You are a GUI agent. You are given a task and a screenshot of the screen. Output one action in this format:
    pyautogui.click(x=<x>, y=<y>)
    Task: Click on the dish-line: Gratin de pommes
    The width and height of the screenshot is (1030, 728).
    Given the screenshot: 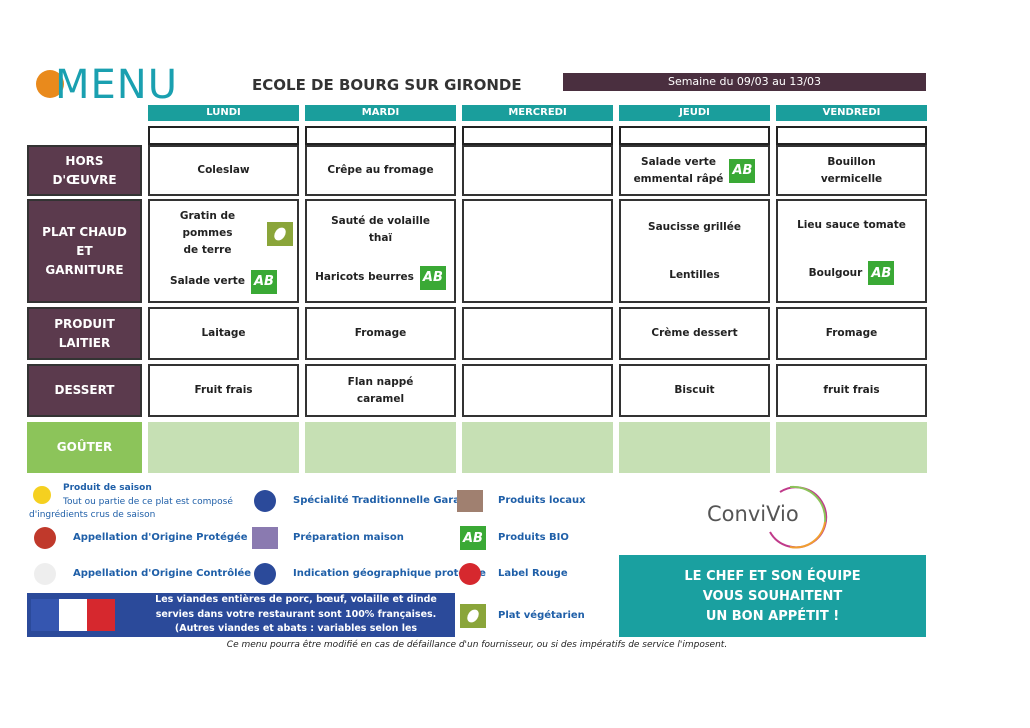 What is the action you would take?
    pyautogui.click(x=207, y=225)
    